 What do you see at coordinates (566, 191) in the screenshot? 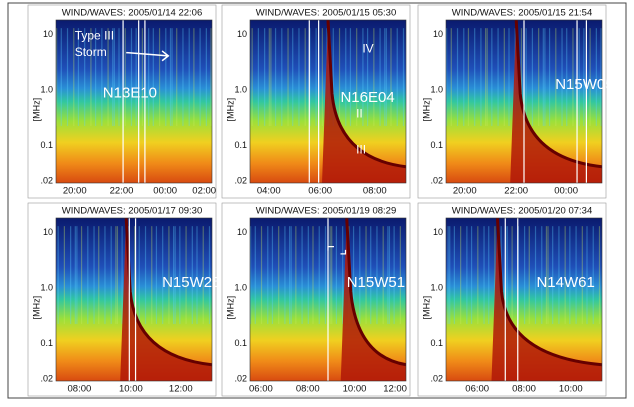
I see `x-tick-label: 00:00` at bounding box center [566, 191].